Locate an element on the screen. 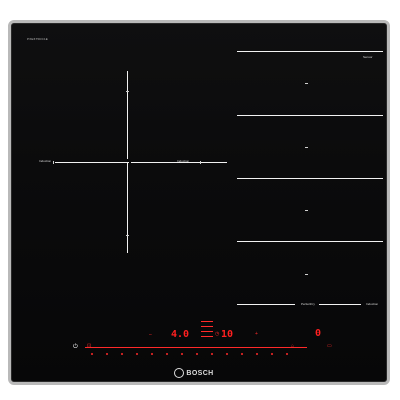 This screenshot has width=400, height=400. fry-sensor-icon: ⌂ is located at coordinates (293, 346).